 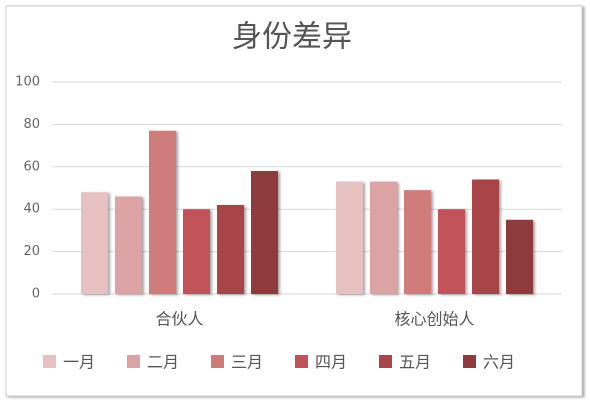 I want to click on x-tick-label: 核心创始人, so click(x=434, y=319).